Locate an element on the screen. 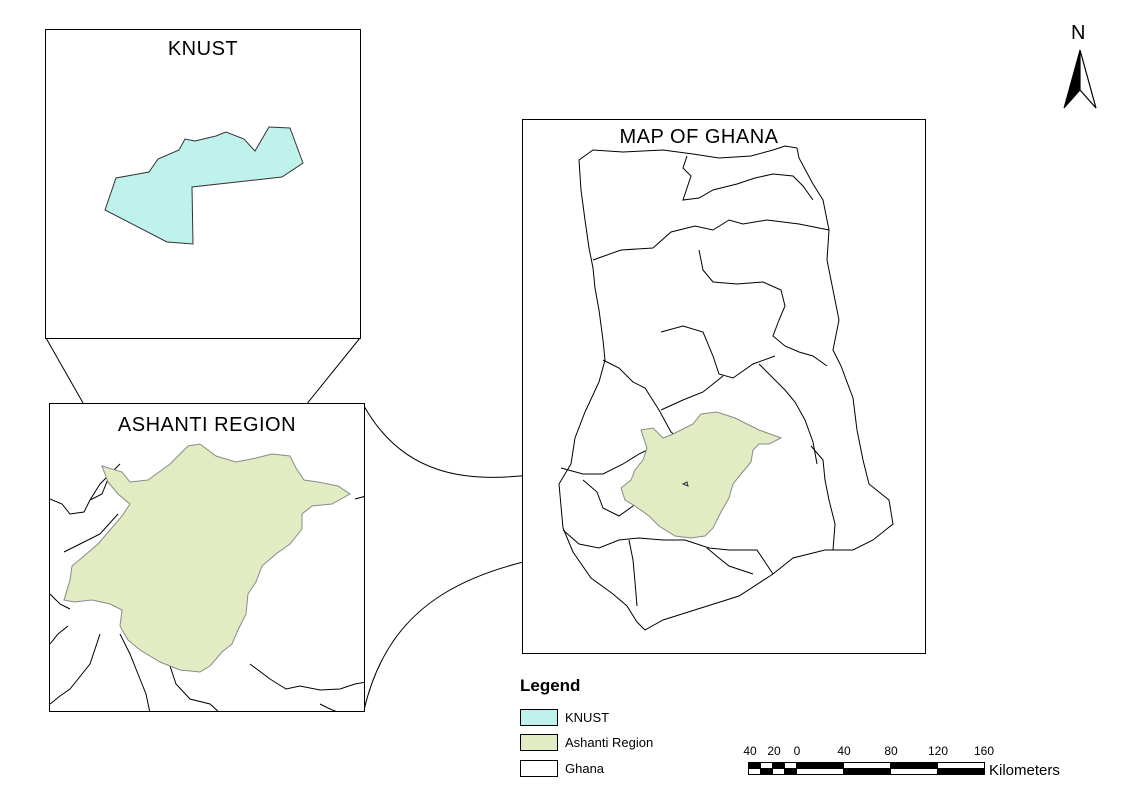 Image resolution: width=1123 pixels, height=794 pixels. scale-tick-label: 80 is located at coordinates (891, 751).